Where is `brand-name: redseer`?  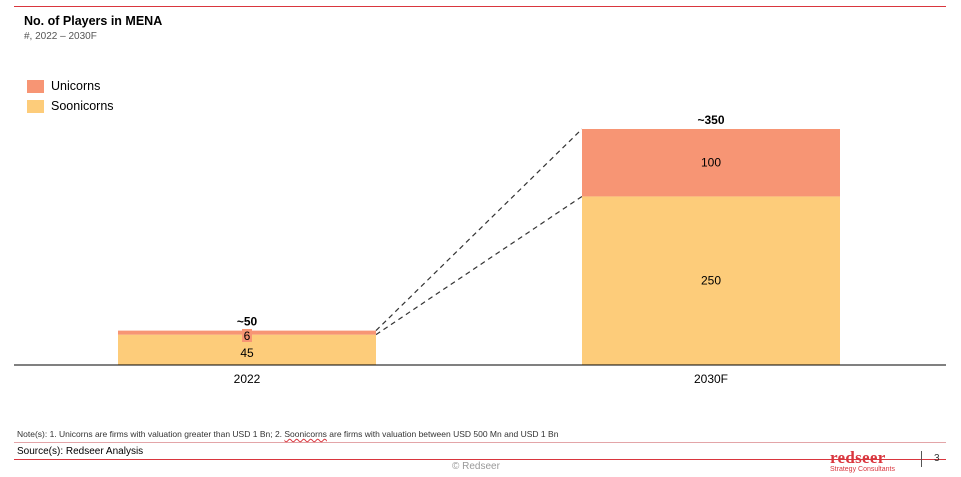 brand-name: redseer is located at coordinates (858, 457).